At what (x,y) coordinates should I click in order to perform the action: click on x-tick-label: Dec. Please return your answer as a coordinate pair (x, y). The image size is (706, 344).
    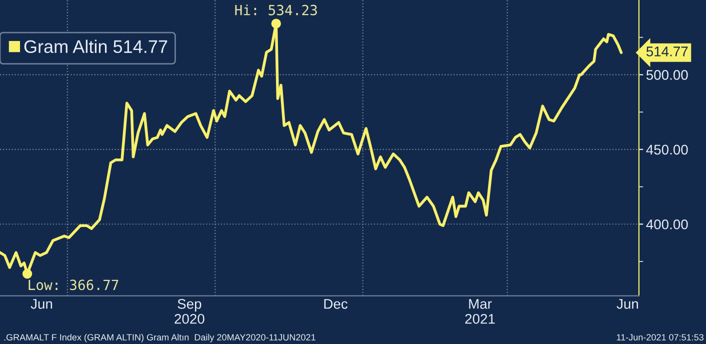
    Looking at the image, I should click on (336, 304).